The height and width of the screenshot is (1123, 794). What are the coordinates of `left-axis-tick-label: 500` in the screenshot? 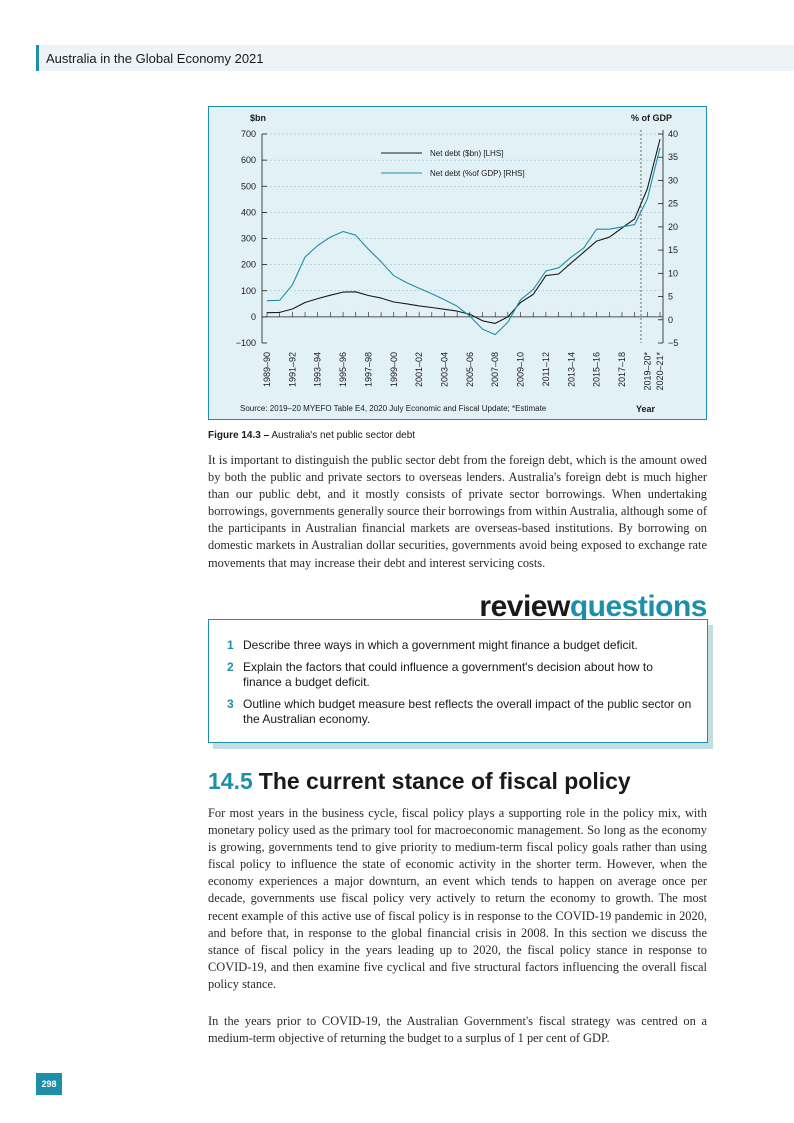 It's located at (248, 186).